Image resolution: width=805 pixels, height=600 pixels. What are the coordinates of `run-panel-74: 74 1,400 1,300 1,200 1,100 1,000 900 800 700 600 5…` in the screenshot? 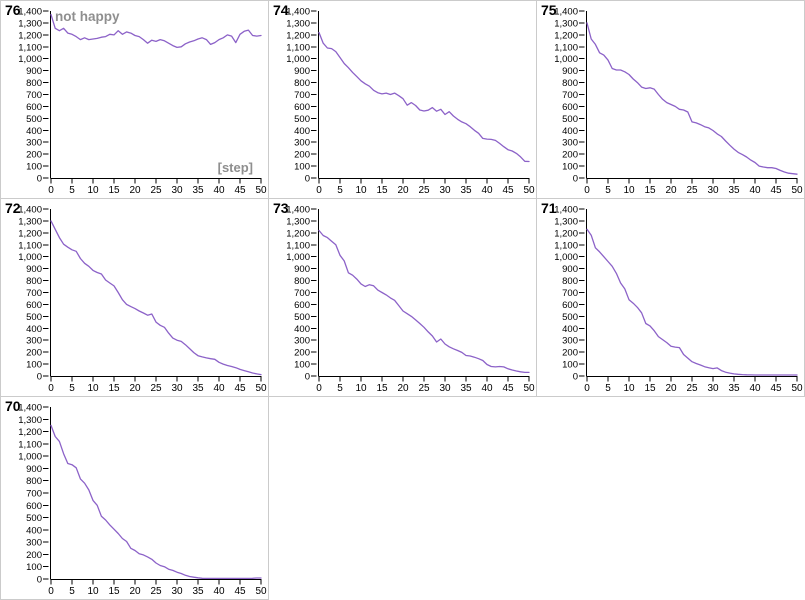 It's located at (402, 99).